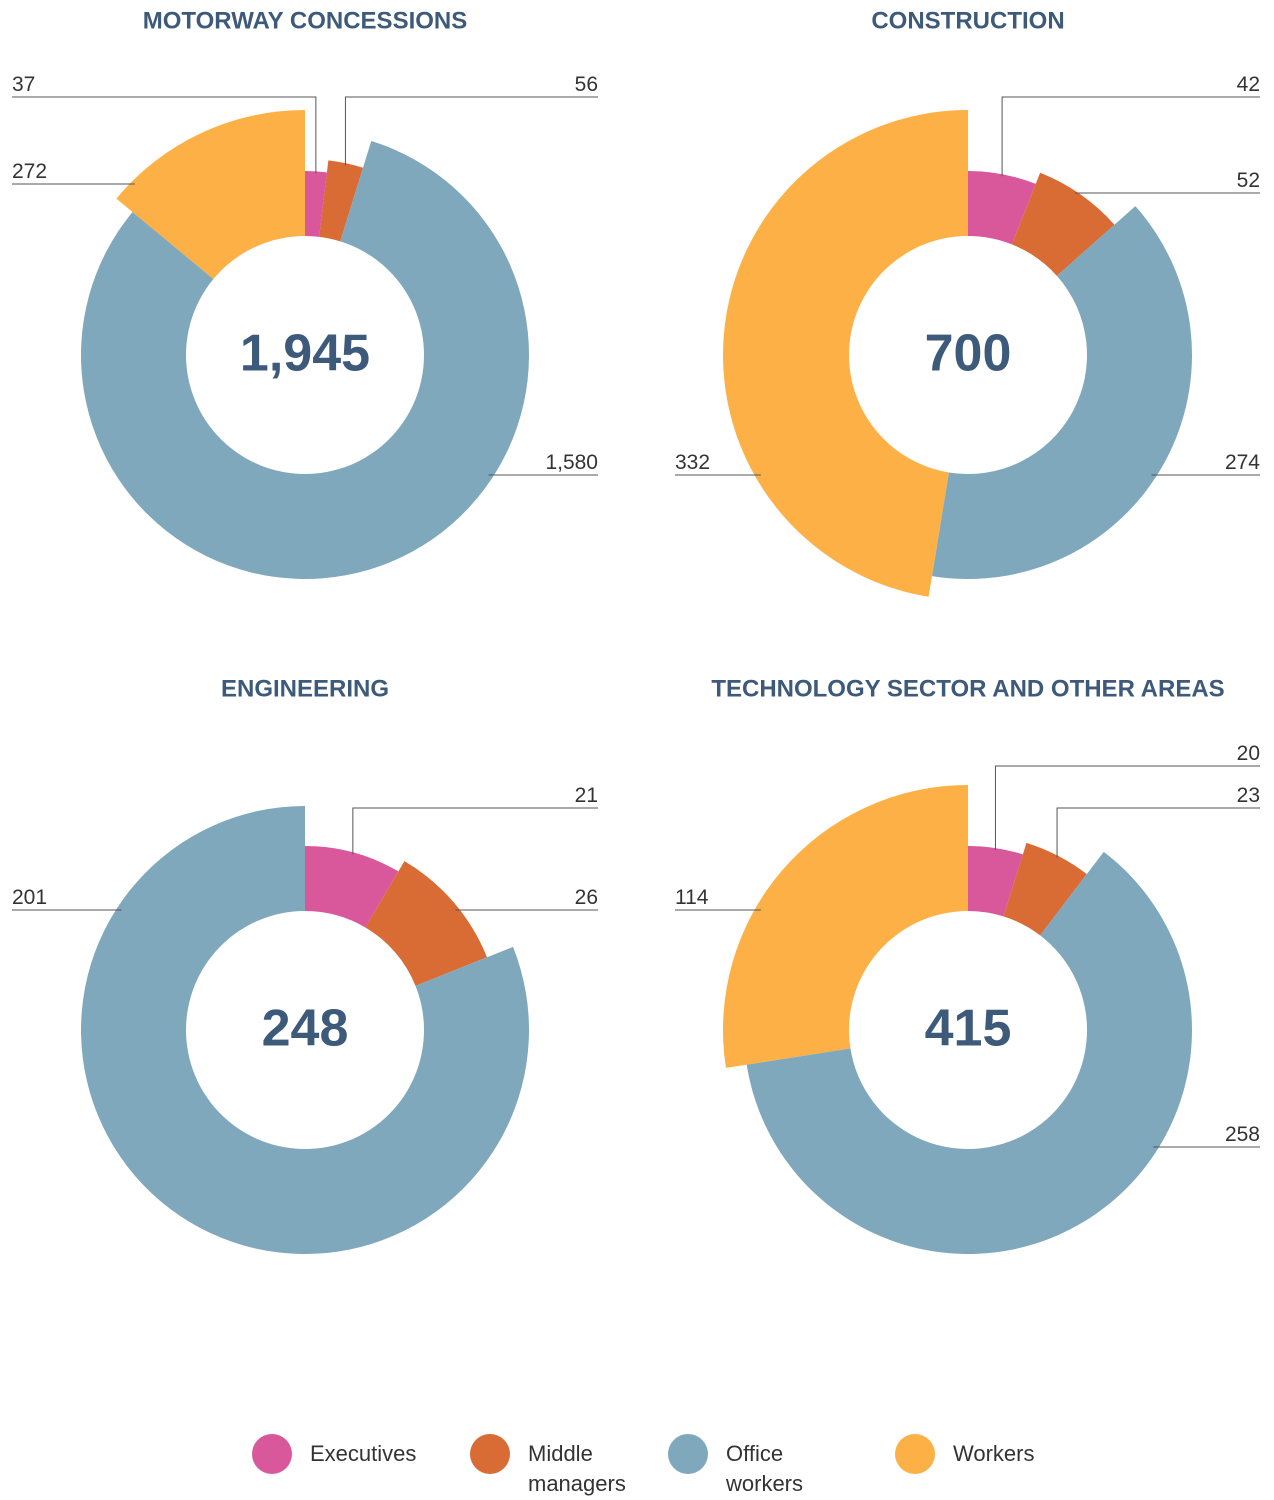 This screenshot has height=1500, width=1274. What do you see at coordinates (571, 462) in the screenshot?
I see `value-label: 1,580` at bounding box center [571, 462].